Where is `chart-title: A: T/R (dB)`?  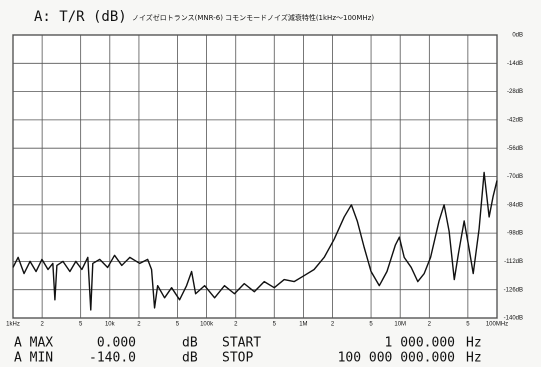 chart-title: A: T/R (dB) is located at coordinates (80, 17).